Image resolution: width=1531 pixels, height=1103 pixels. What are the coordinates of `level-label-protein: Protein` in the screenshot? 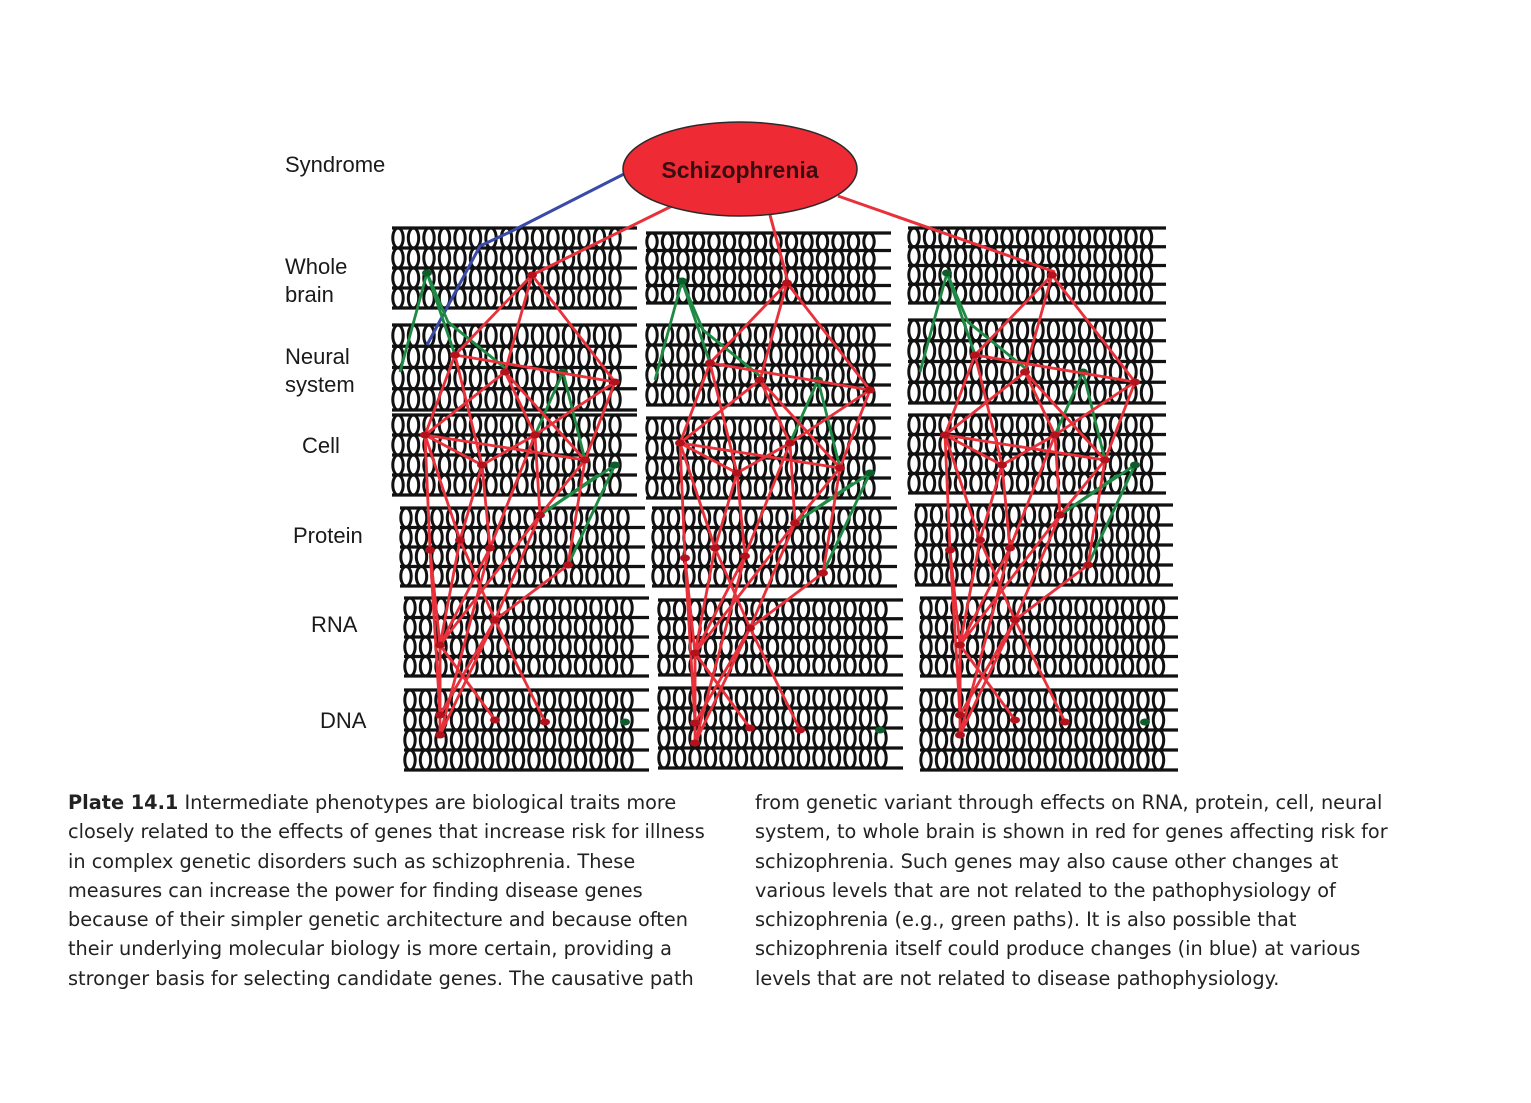 It's located at (328, 535).